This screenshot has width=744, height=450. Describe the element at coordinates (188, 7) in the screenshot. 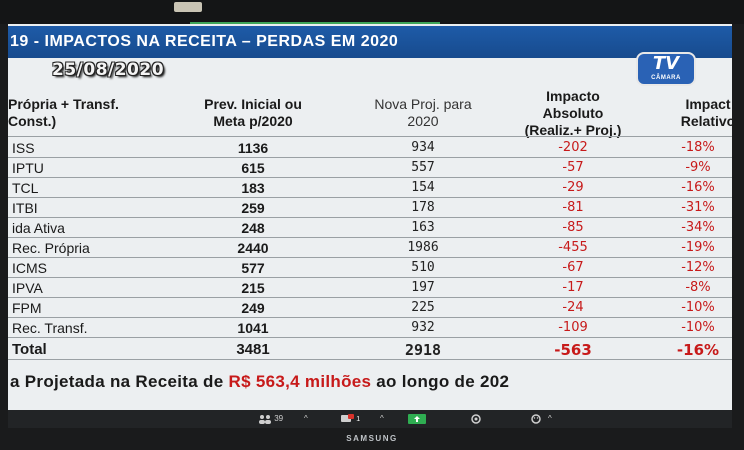

I see `bezel-tab` at that location.